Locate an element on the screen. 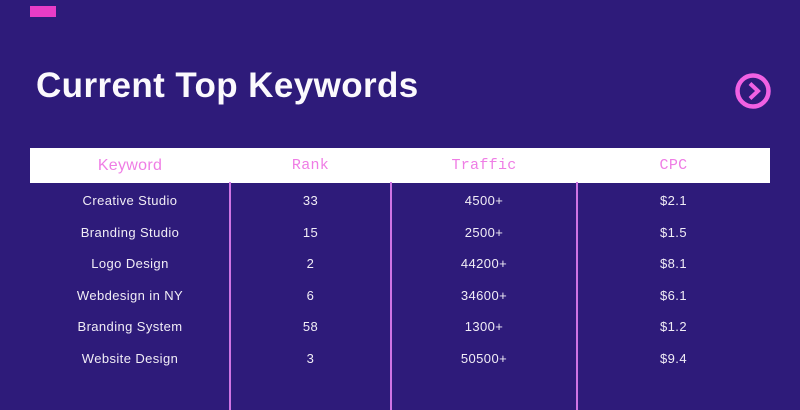 The height and width of the screenshot is (410, 800). keyword-cell: Logo Design is located at coordinates (130, 264).